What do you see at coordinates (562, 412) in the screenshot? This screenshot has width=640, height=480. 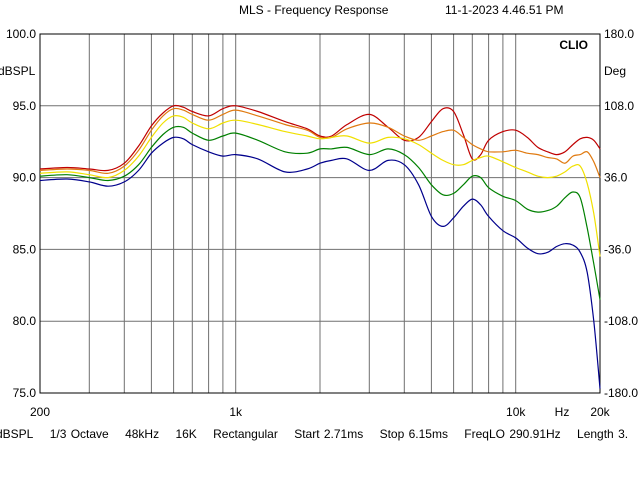 I see `x-axis-label: Hz` at bounding box center [562, 412].